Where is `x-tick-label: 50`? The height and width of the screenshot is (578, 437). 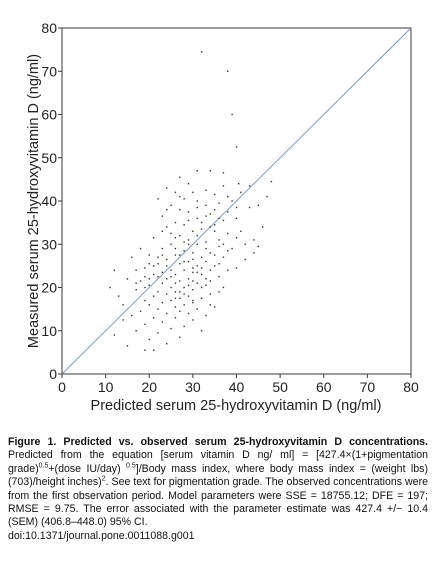 x-tick-label: 50 is located at coordinates (280, 387).